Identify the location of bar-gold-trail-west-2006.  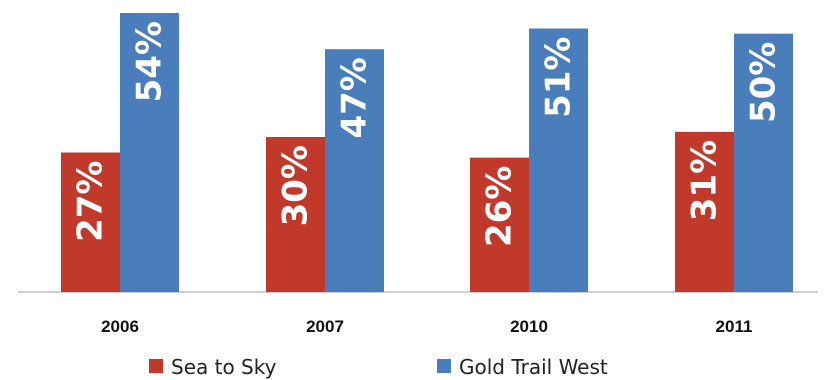
(149, 152).